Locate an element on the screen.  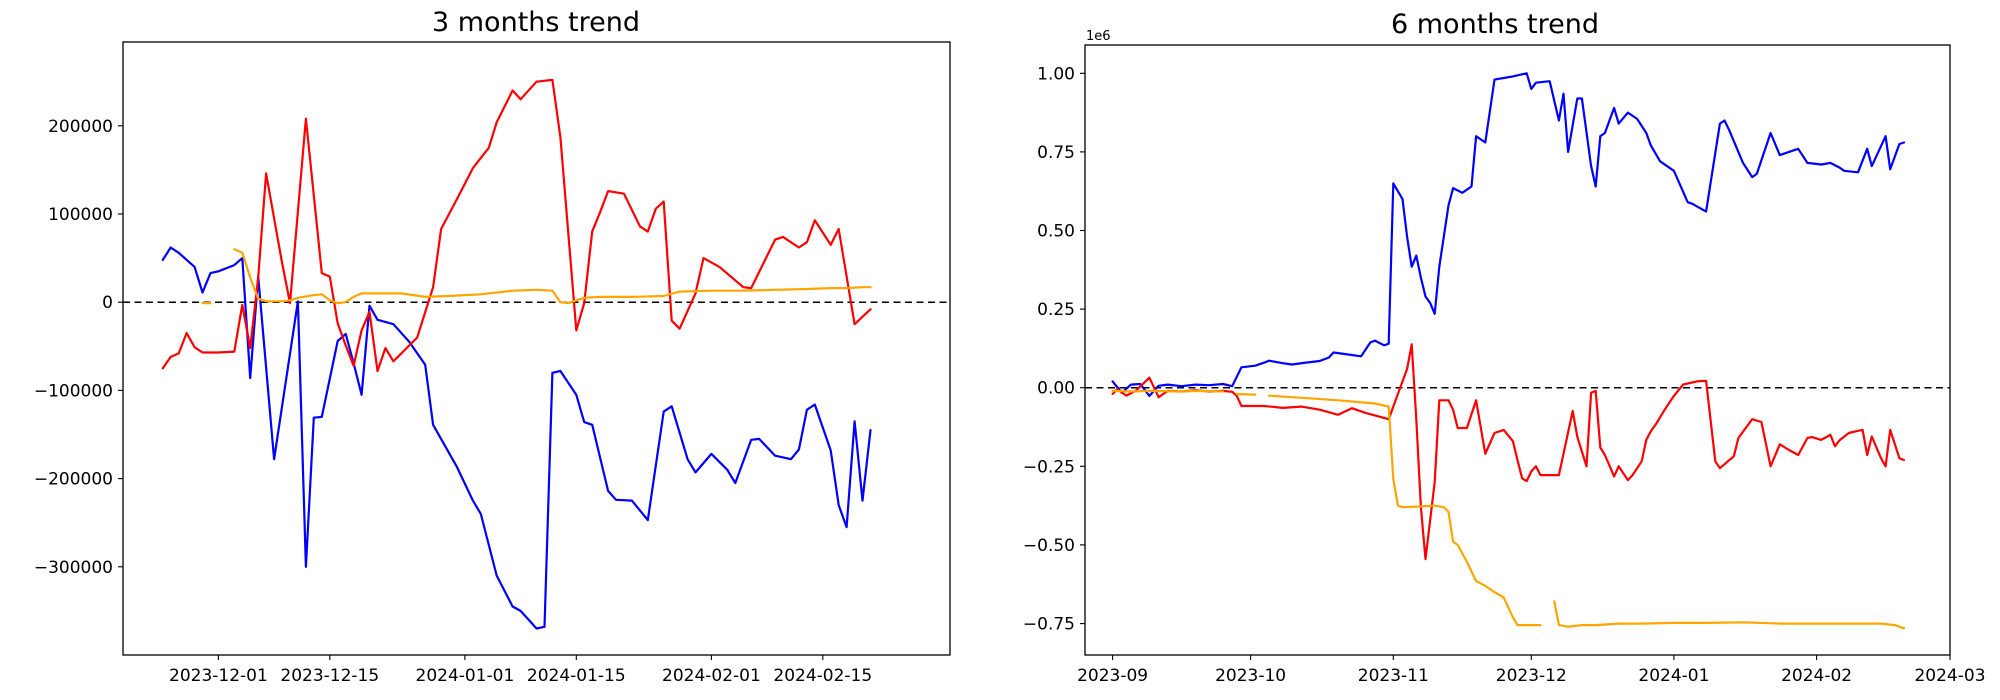
x-tick-label: 2024-01-01 is located at coordinates (465, 676).